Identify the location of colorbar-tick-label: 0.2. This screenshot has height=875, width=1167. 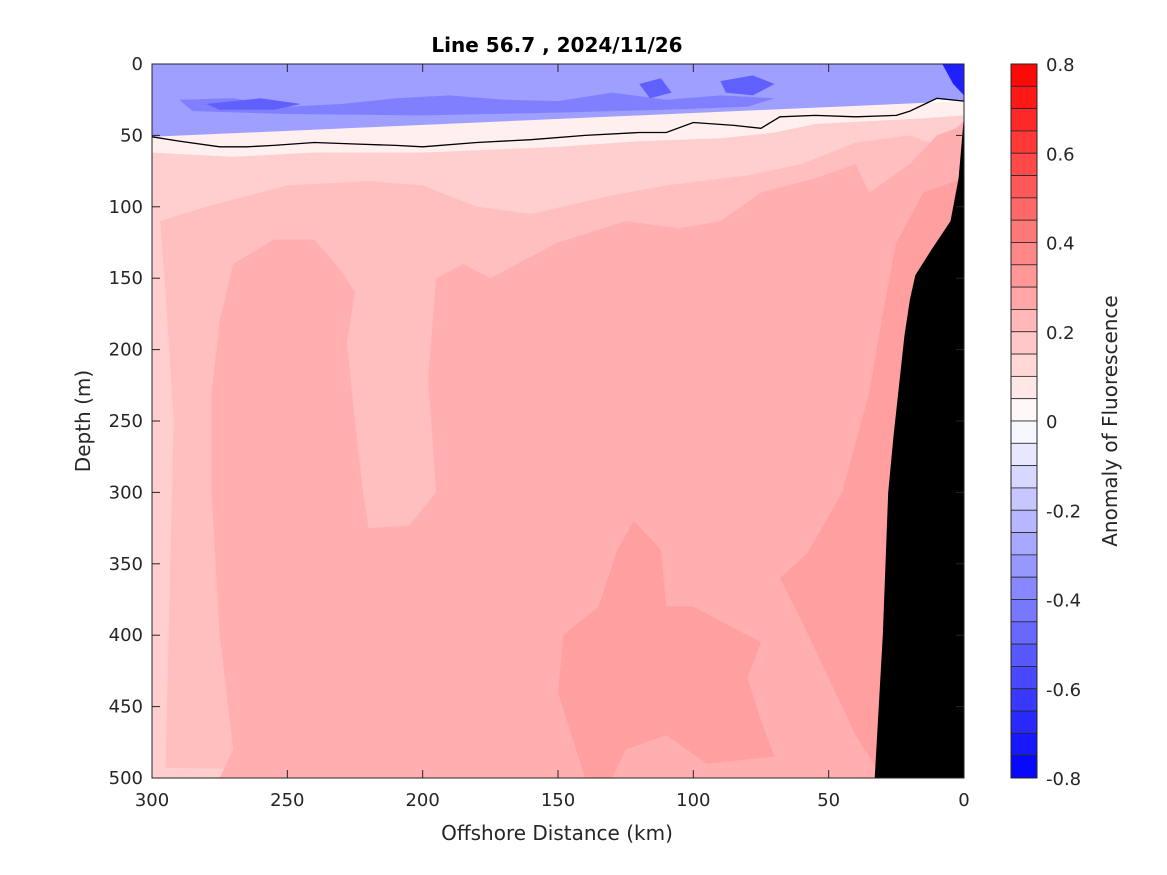
(1060, 333).